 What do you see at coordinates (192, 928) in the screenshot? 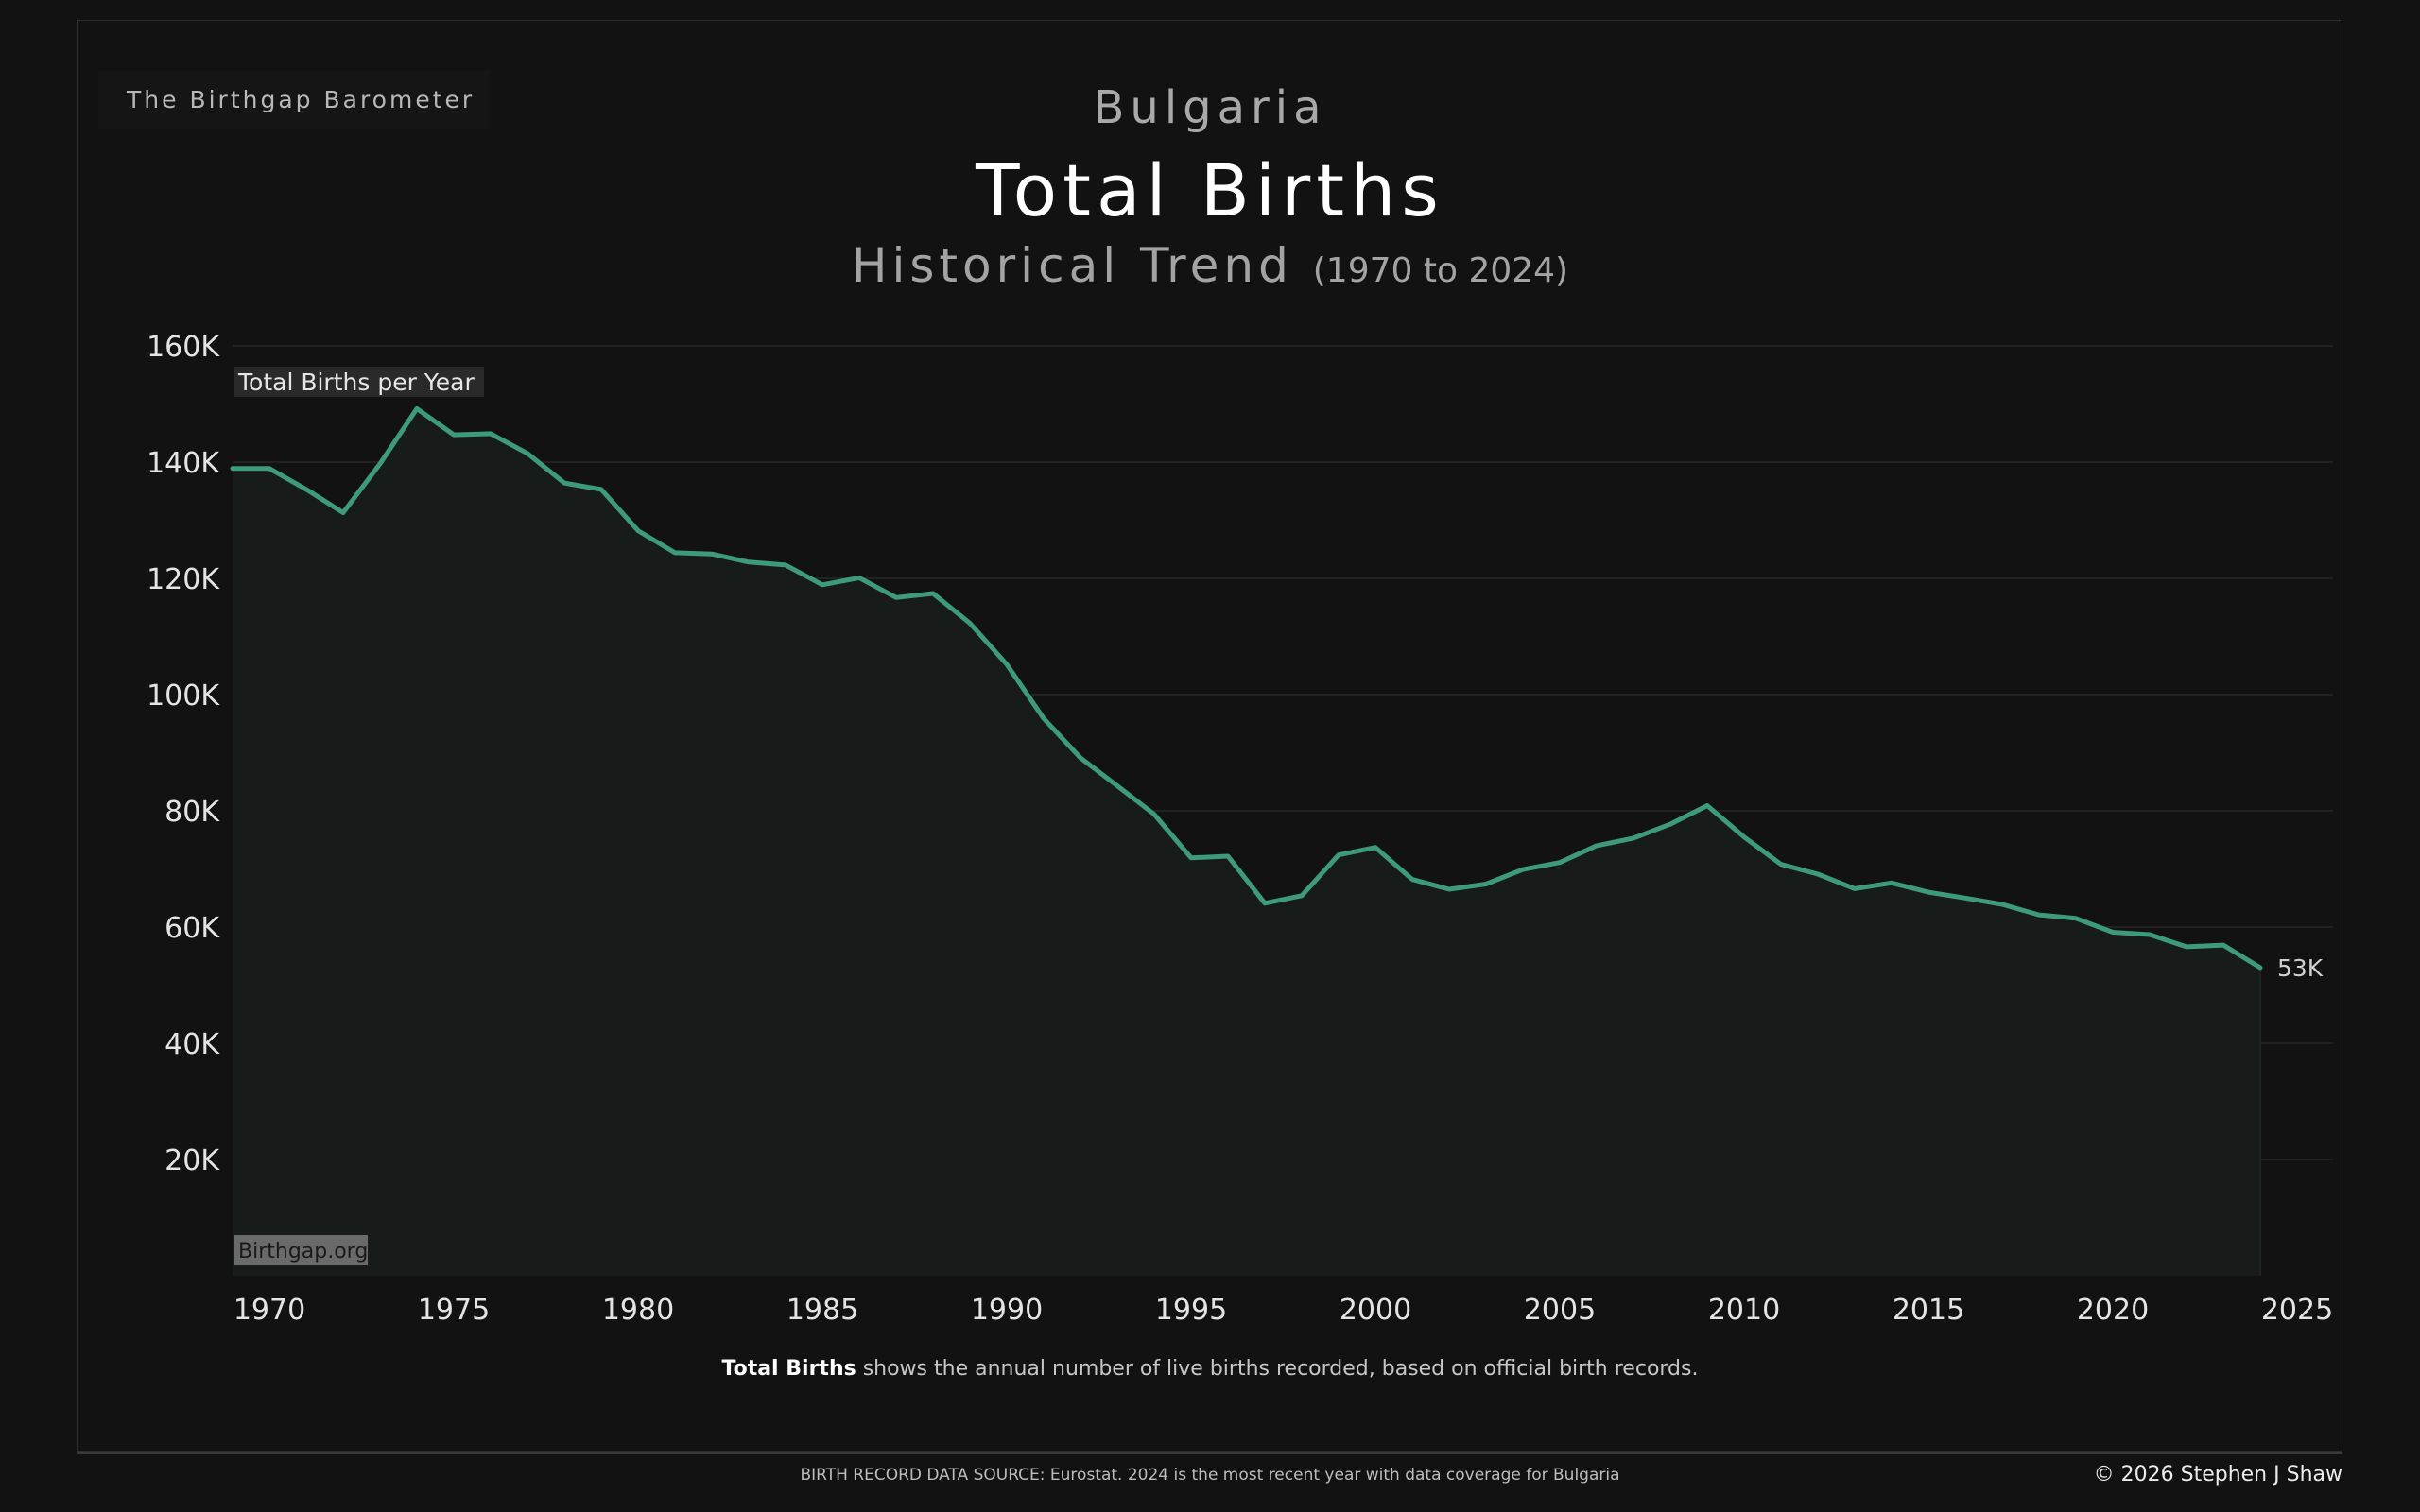
I see `y-tick-label: 60K` at bounding box center [192, 928].